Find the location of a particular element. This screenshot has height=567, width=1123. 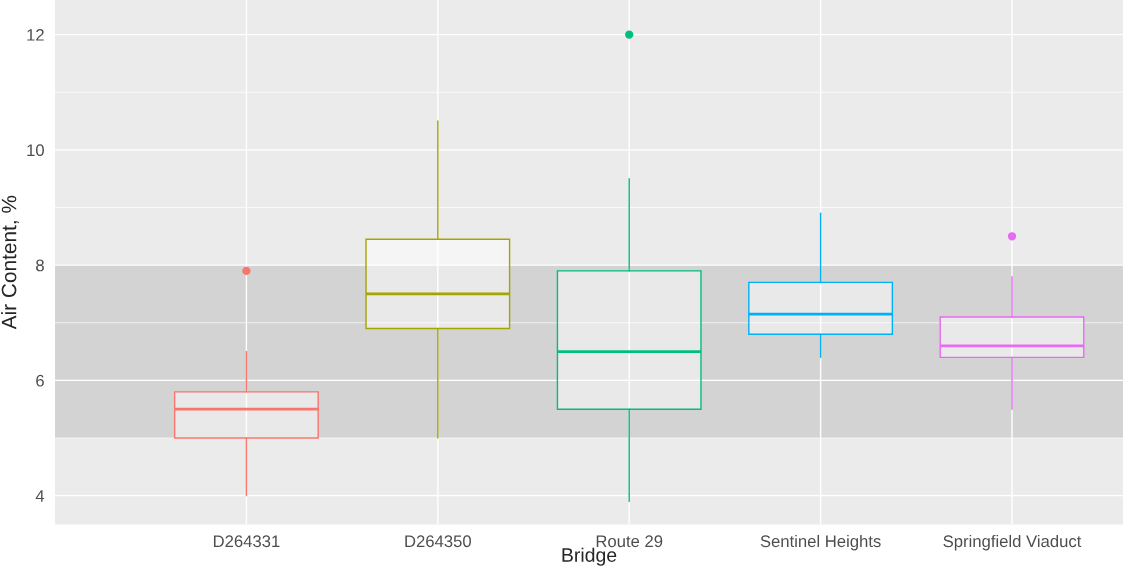

y-tick-label: 12 is located at coordinates (35, 34).